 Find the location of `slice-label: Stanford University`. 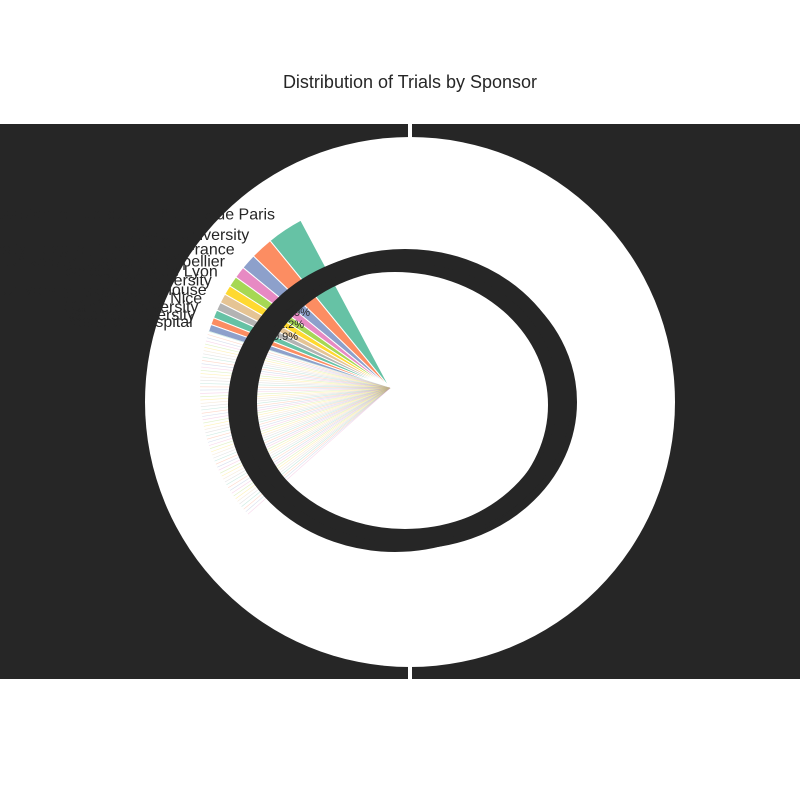

slice-label: Stanford University is located at coordinates (130, 307).